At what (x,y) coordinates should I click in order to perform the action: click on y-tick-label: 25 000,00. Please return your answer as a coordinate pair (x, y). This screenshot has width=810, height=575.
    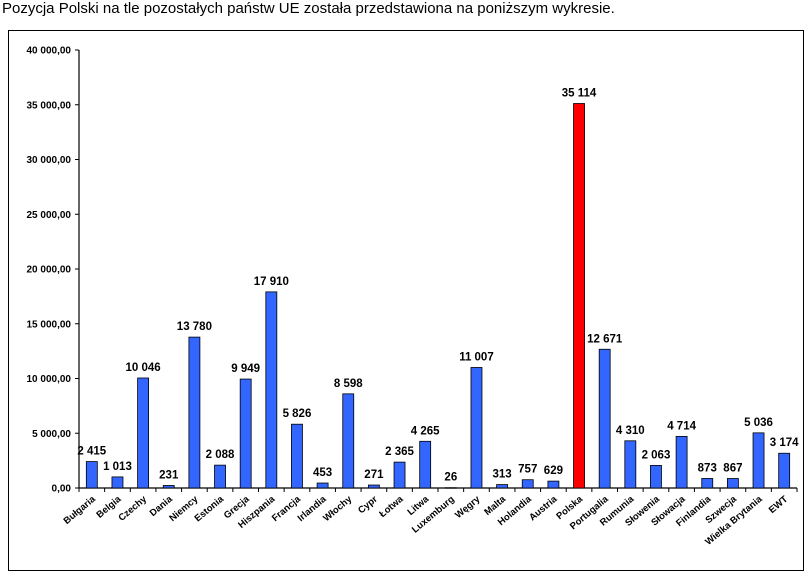
    Looking at the image, I should click on (49, 215).